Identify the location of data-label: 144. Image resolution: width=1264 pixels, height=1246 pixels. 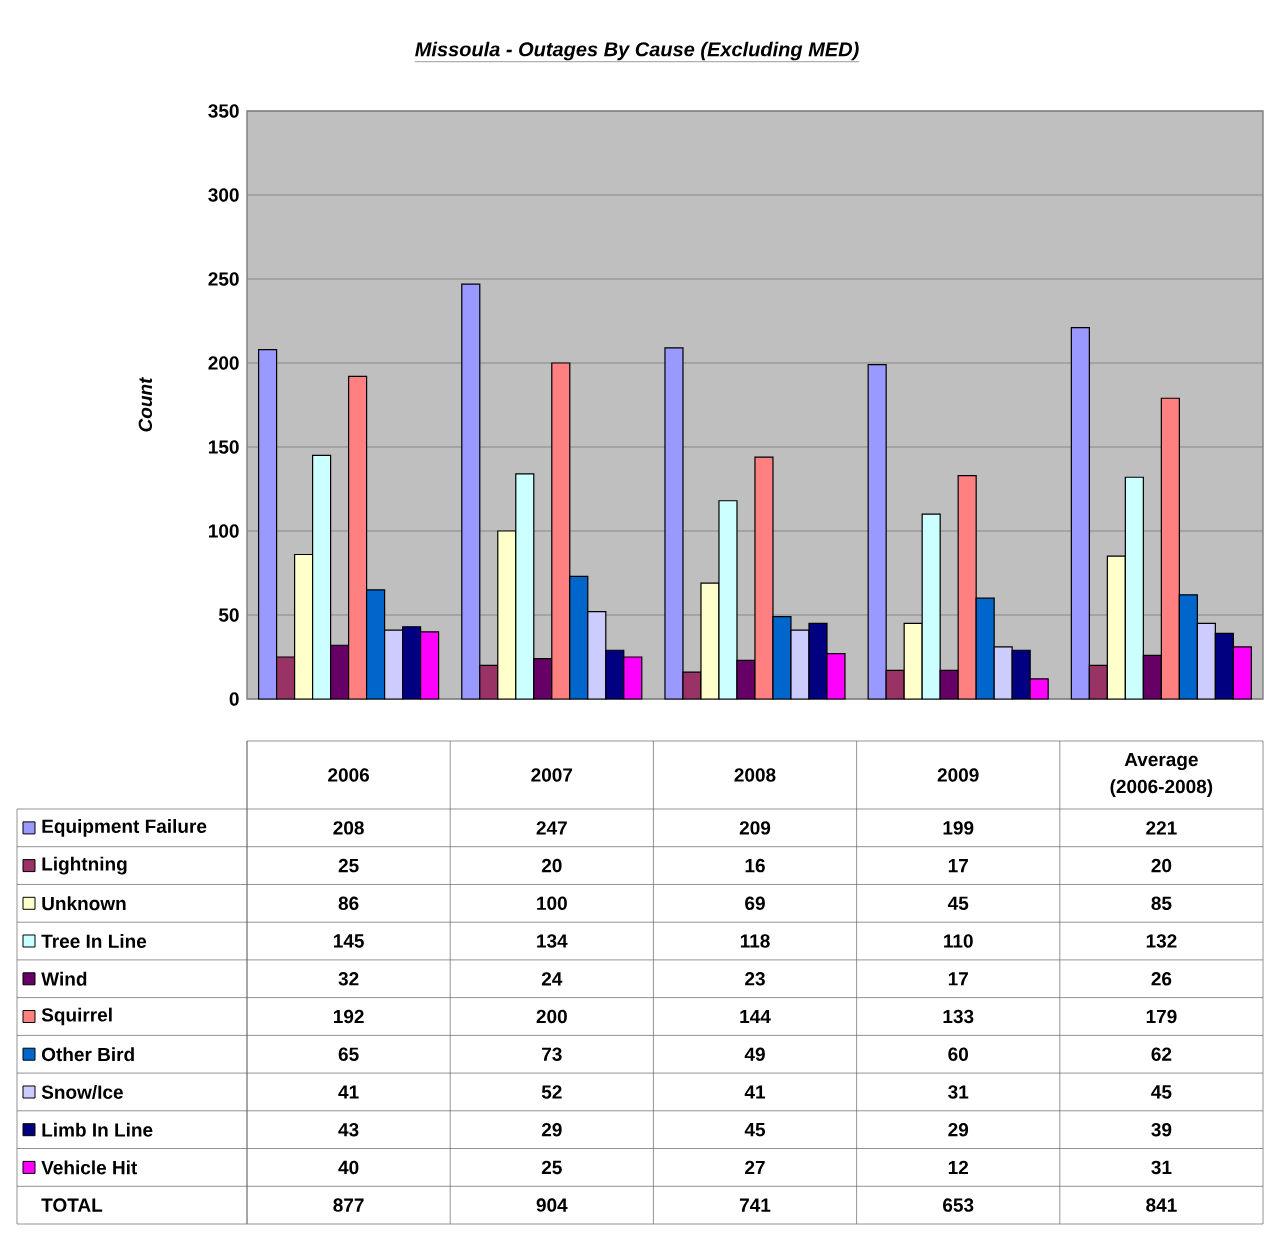
(755, 1016).